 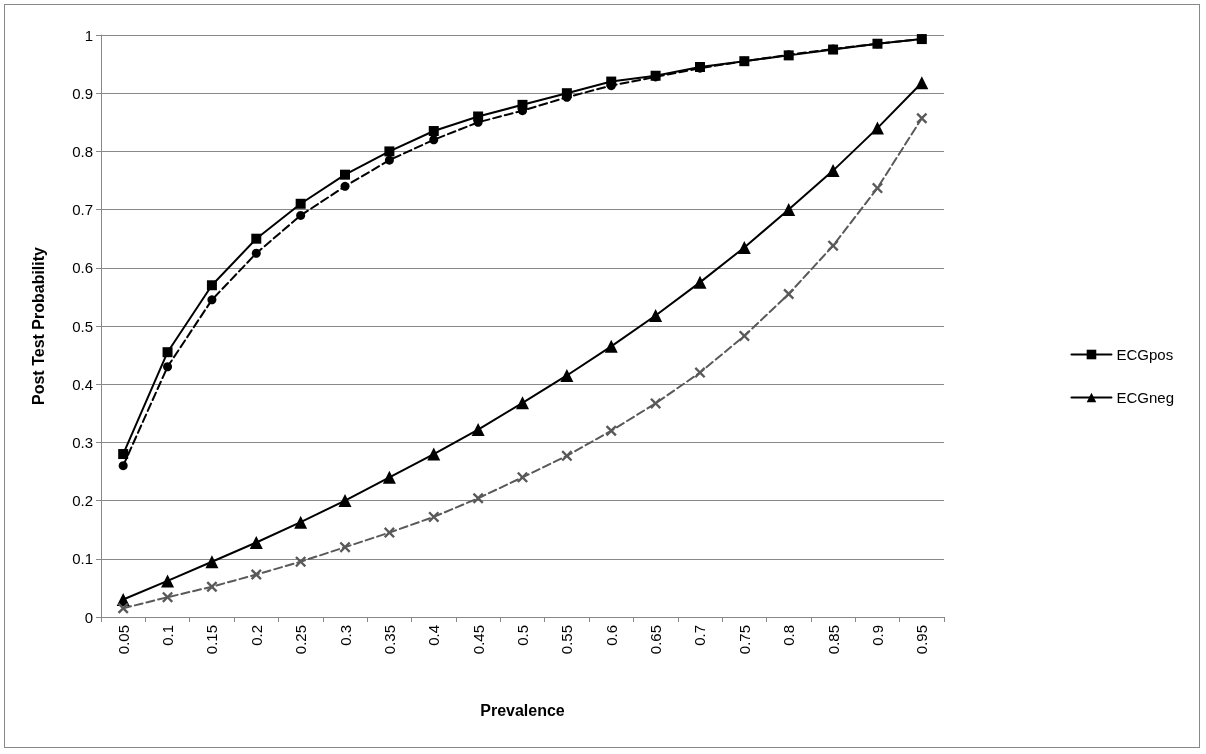 I want to click on x-tick-label: 0.1, so click(x=168, y=635).